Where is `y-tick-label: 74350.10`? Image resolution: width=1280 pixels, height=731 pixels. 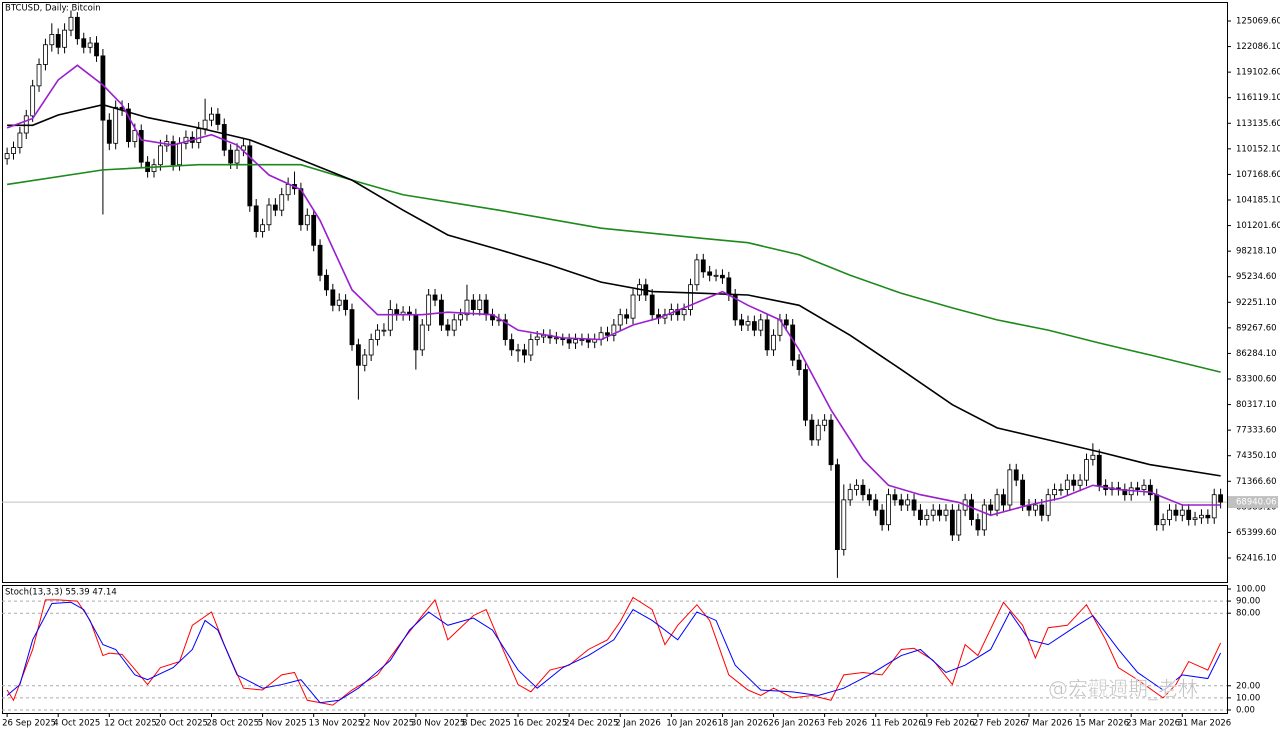 y-tick-label: 74350.10 is located at coordinates (1256, 456).